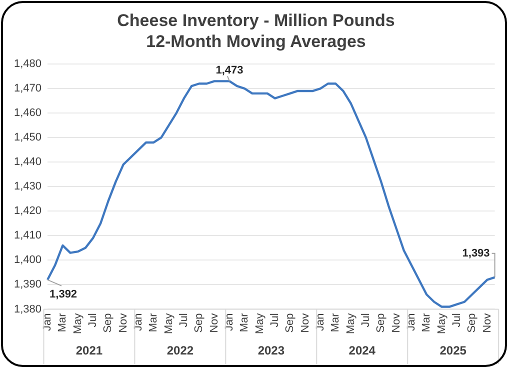 The width and height of the screenshot is (512, 372). I want to click on text: 2021, so click(89, 350).